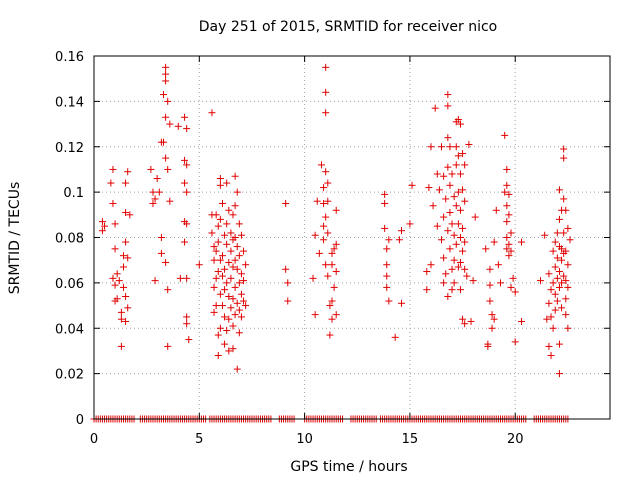  I want to click on x-tick-label: 5, so click(199, 439).